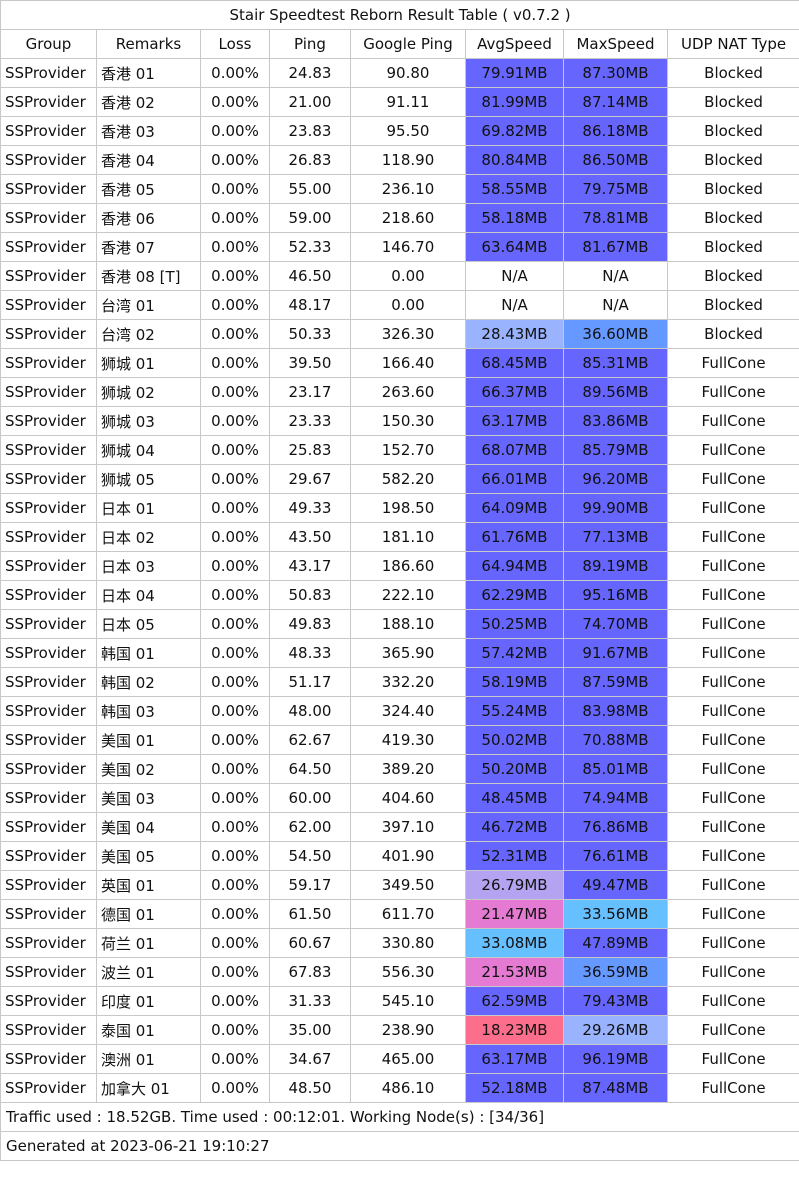  Describe the element at coordinates (310, 160) in the screenshot. I see `cell-ping: 26.83` at that location.